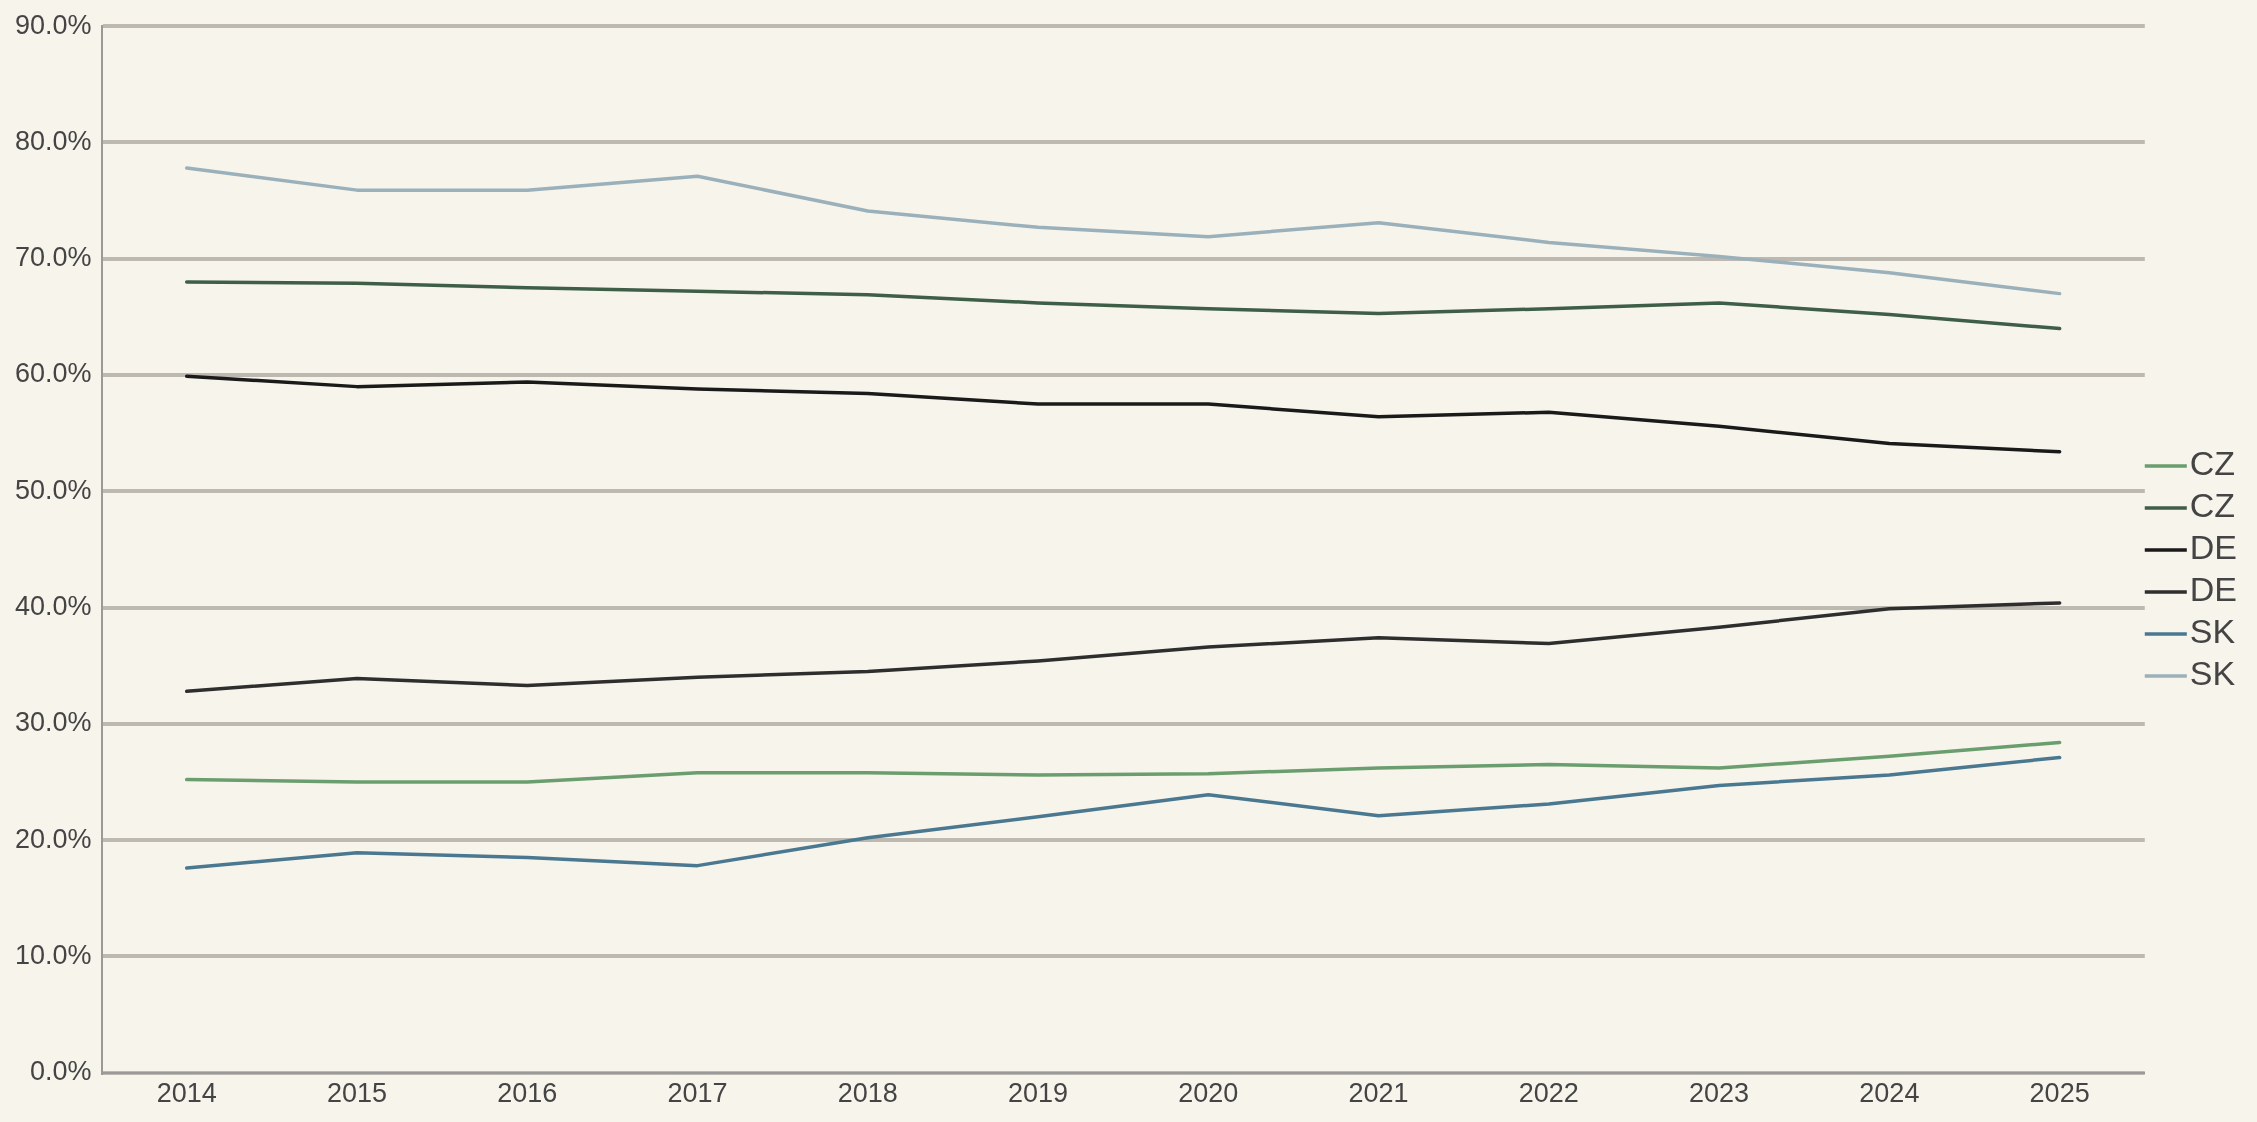 This screenshot has height=1122, width=2257. Describe the element at coordinates (53, 954) in the screenshot. I see `y-tick-label: 10.0%` at that location.